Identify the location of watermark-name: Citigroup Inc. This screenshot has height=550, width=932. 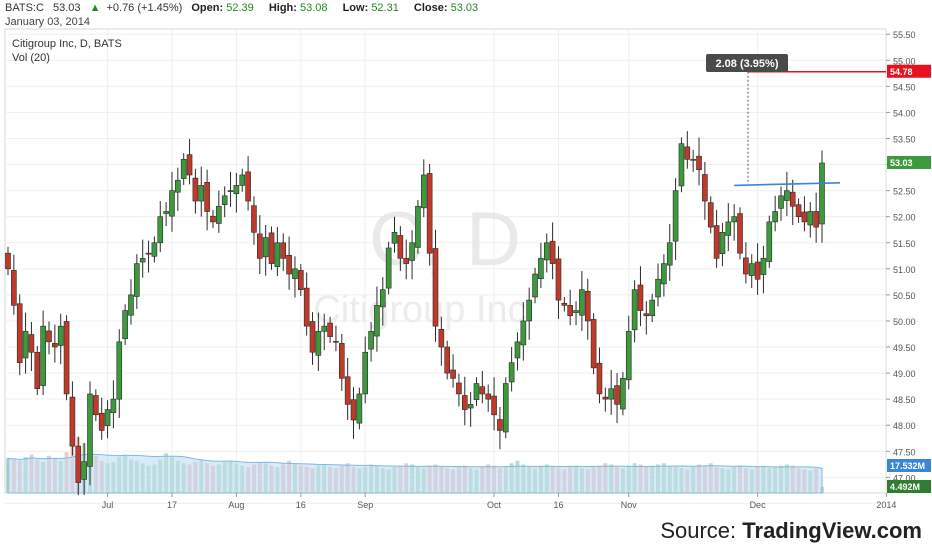
(419, 310).